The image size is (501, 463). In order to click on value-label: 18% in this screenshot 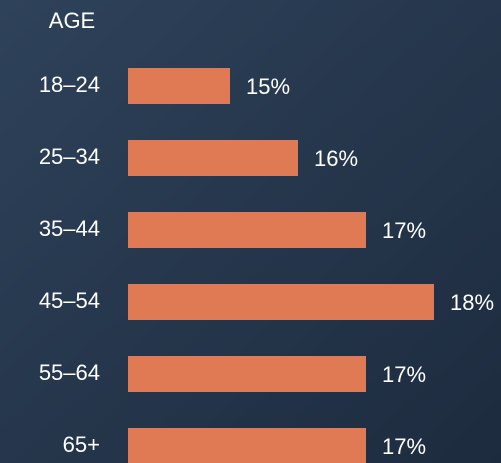, I will do `click(472, 302)`.